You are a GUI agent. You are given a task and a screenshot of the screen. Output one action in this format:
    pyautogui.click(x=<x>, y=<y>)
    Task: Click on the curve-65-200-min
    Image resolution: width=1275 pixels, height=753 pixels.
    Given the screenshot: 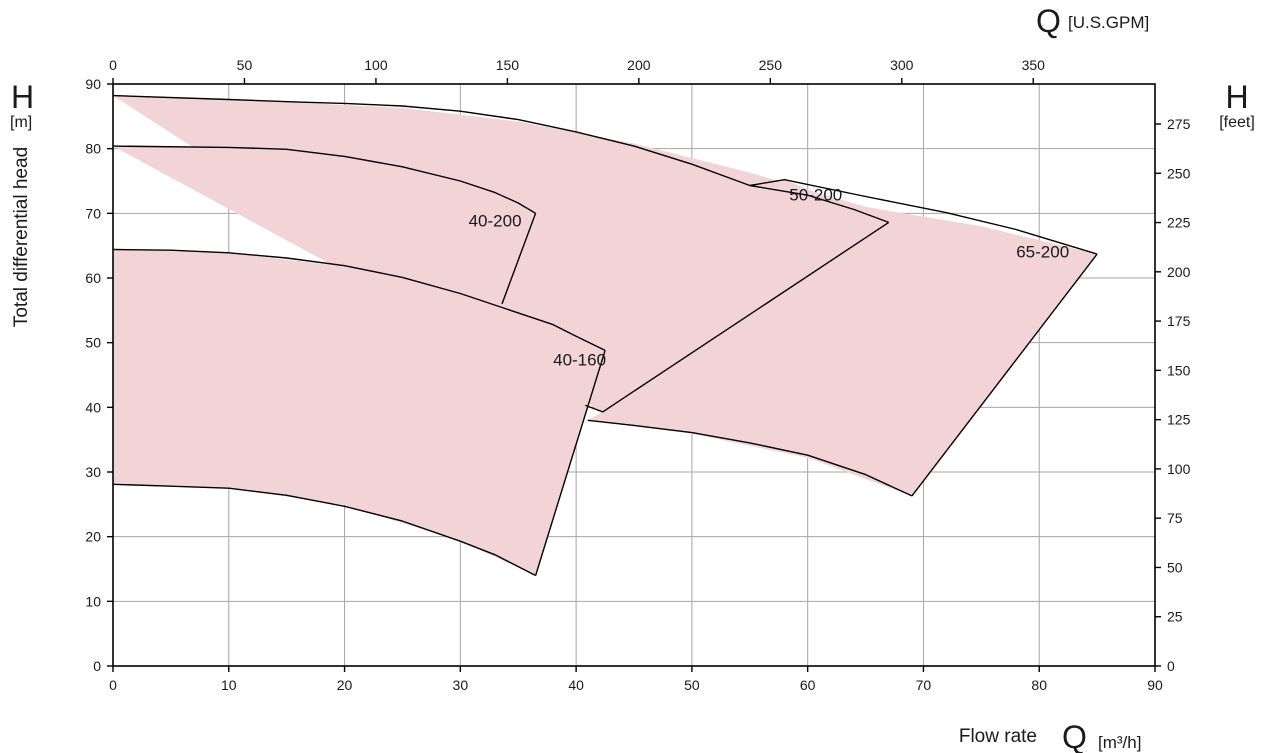 What is the action you would take?
    pyautogui.click(x=750, y=458)
    